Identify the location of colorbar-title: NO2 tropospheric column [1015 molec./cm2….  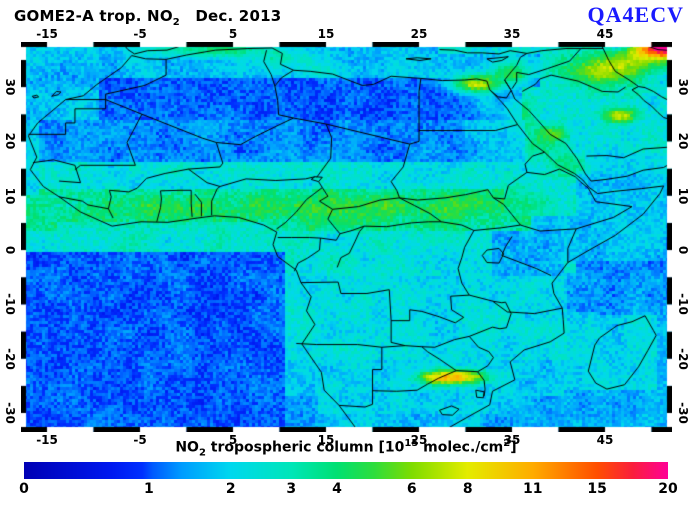
(346, 448).